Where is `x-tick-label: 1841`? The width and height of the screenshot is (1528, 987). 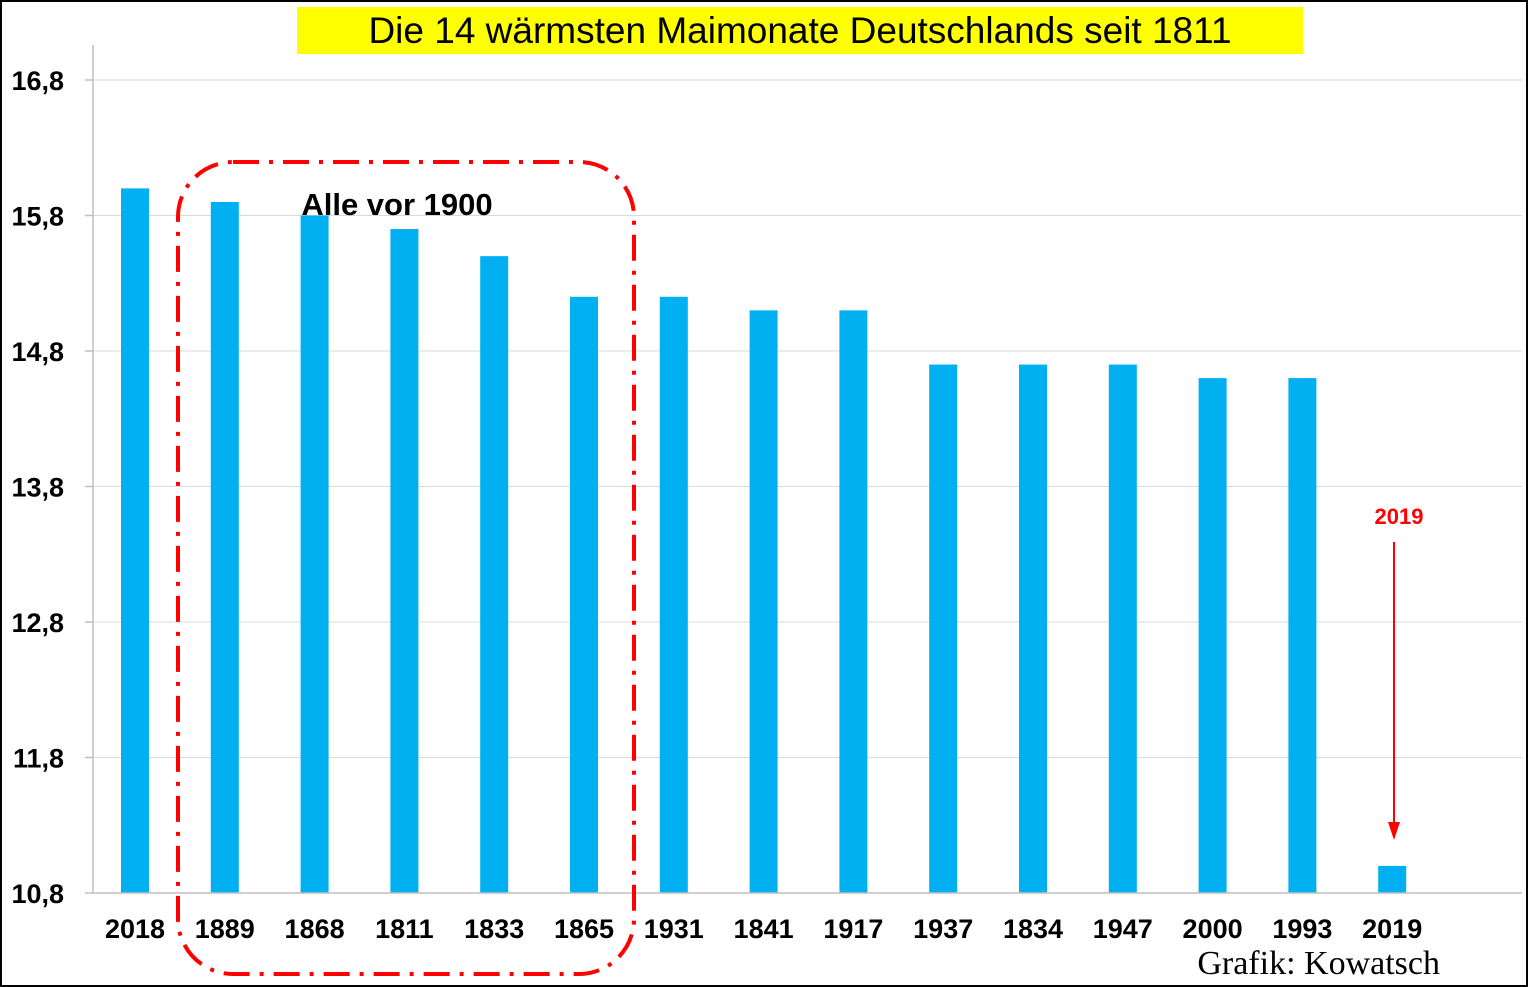
x-tick-label: 1841 is located at coordinates (764, 929).